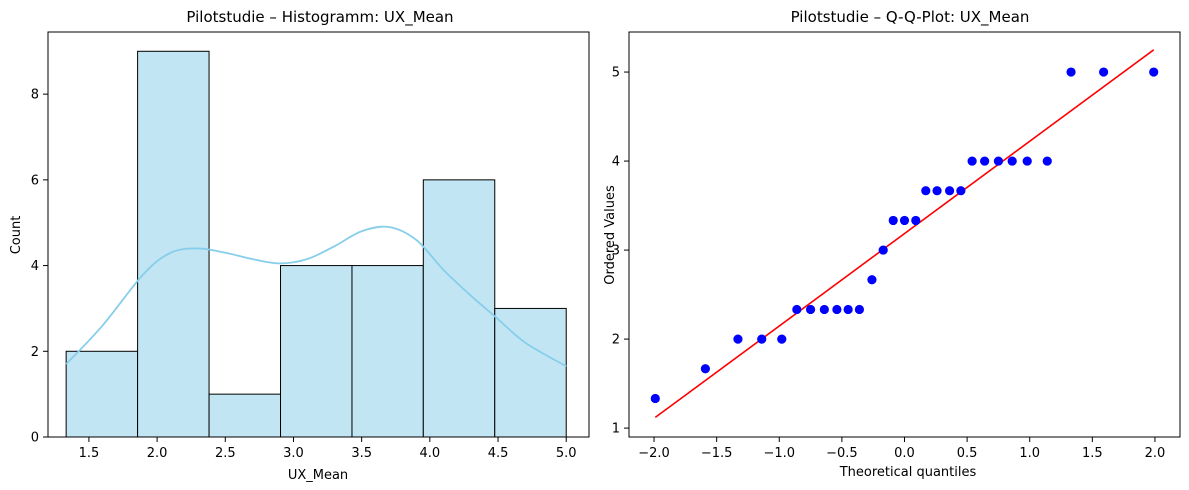 This screenshot has width=1189, height=490. What do you see at coordinates (842, 453) in the screenshot?
I see `x-tick-label: −0.5` at bounding box center [842, 453].